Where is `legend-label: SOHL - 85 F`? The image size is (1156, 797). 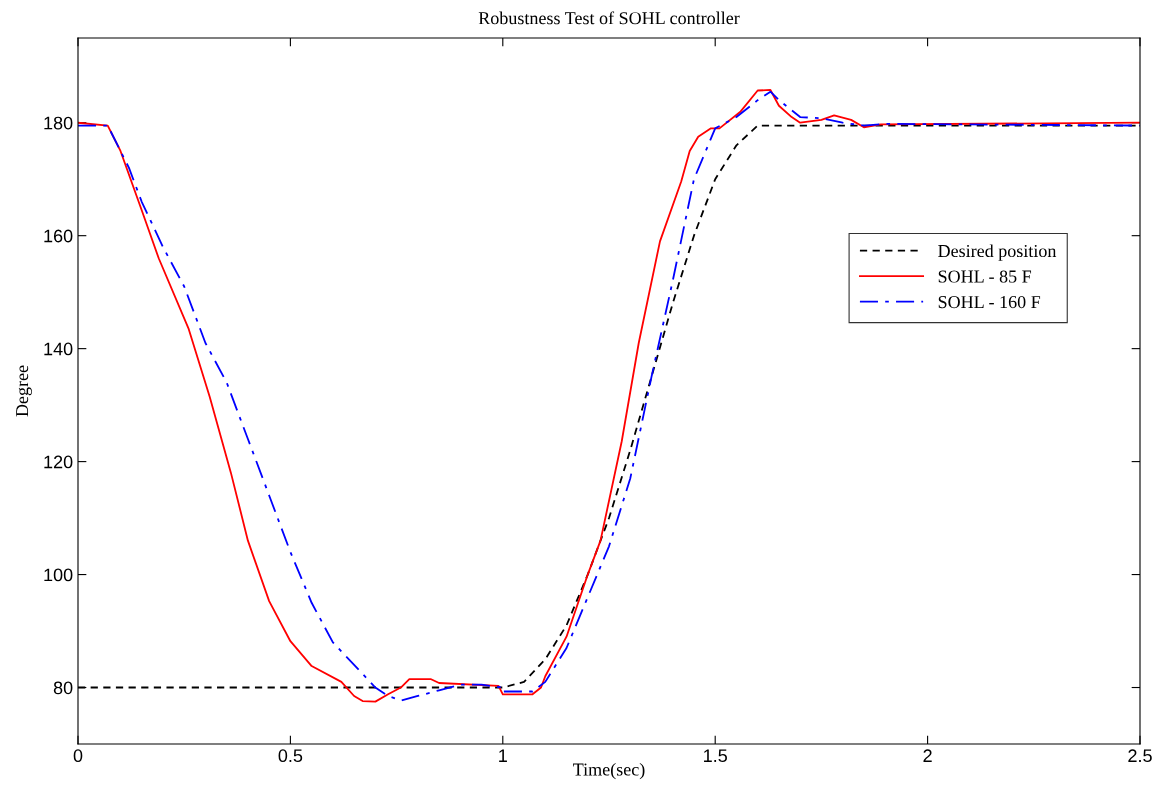
legend-label: SOHL - 85 F is located at coordinates (985, 276).